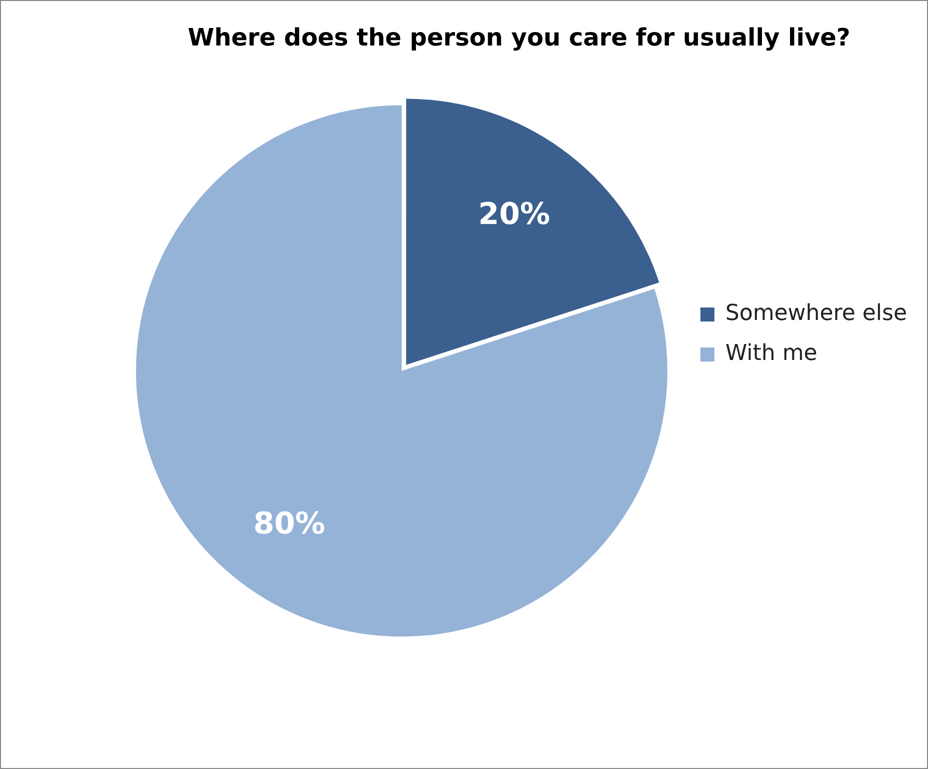 The image size is (928, 769). I want to click on legend-label: Somewhere else, so click(816, 313).